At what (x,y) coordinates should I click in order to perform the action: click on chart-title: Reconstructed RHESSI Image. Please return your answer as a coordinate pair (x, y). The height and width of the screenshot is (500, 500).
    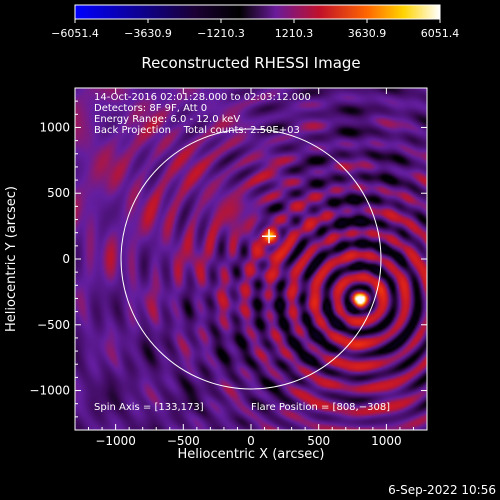
    Looking at the image, I should click on (250, 63).